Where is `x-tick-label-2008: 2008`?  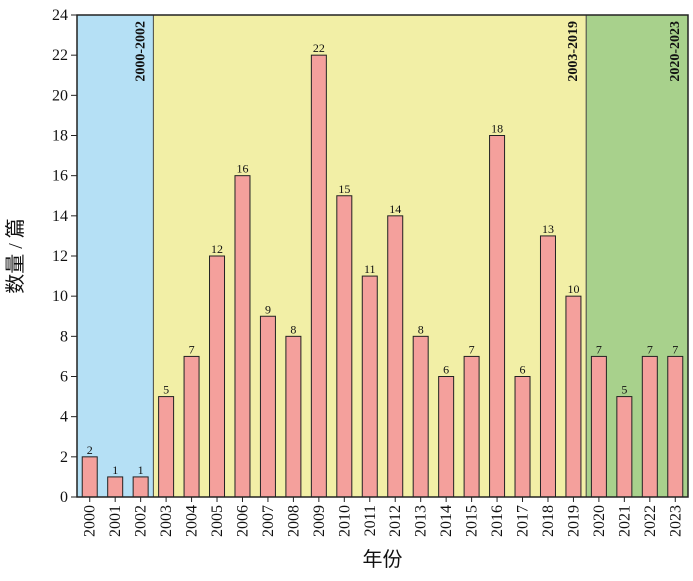
x-tick-label-2008: 2008 is located at coordinates (293, 521).